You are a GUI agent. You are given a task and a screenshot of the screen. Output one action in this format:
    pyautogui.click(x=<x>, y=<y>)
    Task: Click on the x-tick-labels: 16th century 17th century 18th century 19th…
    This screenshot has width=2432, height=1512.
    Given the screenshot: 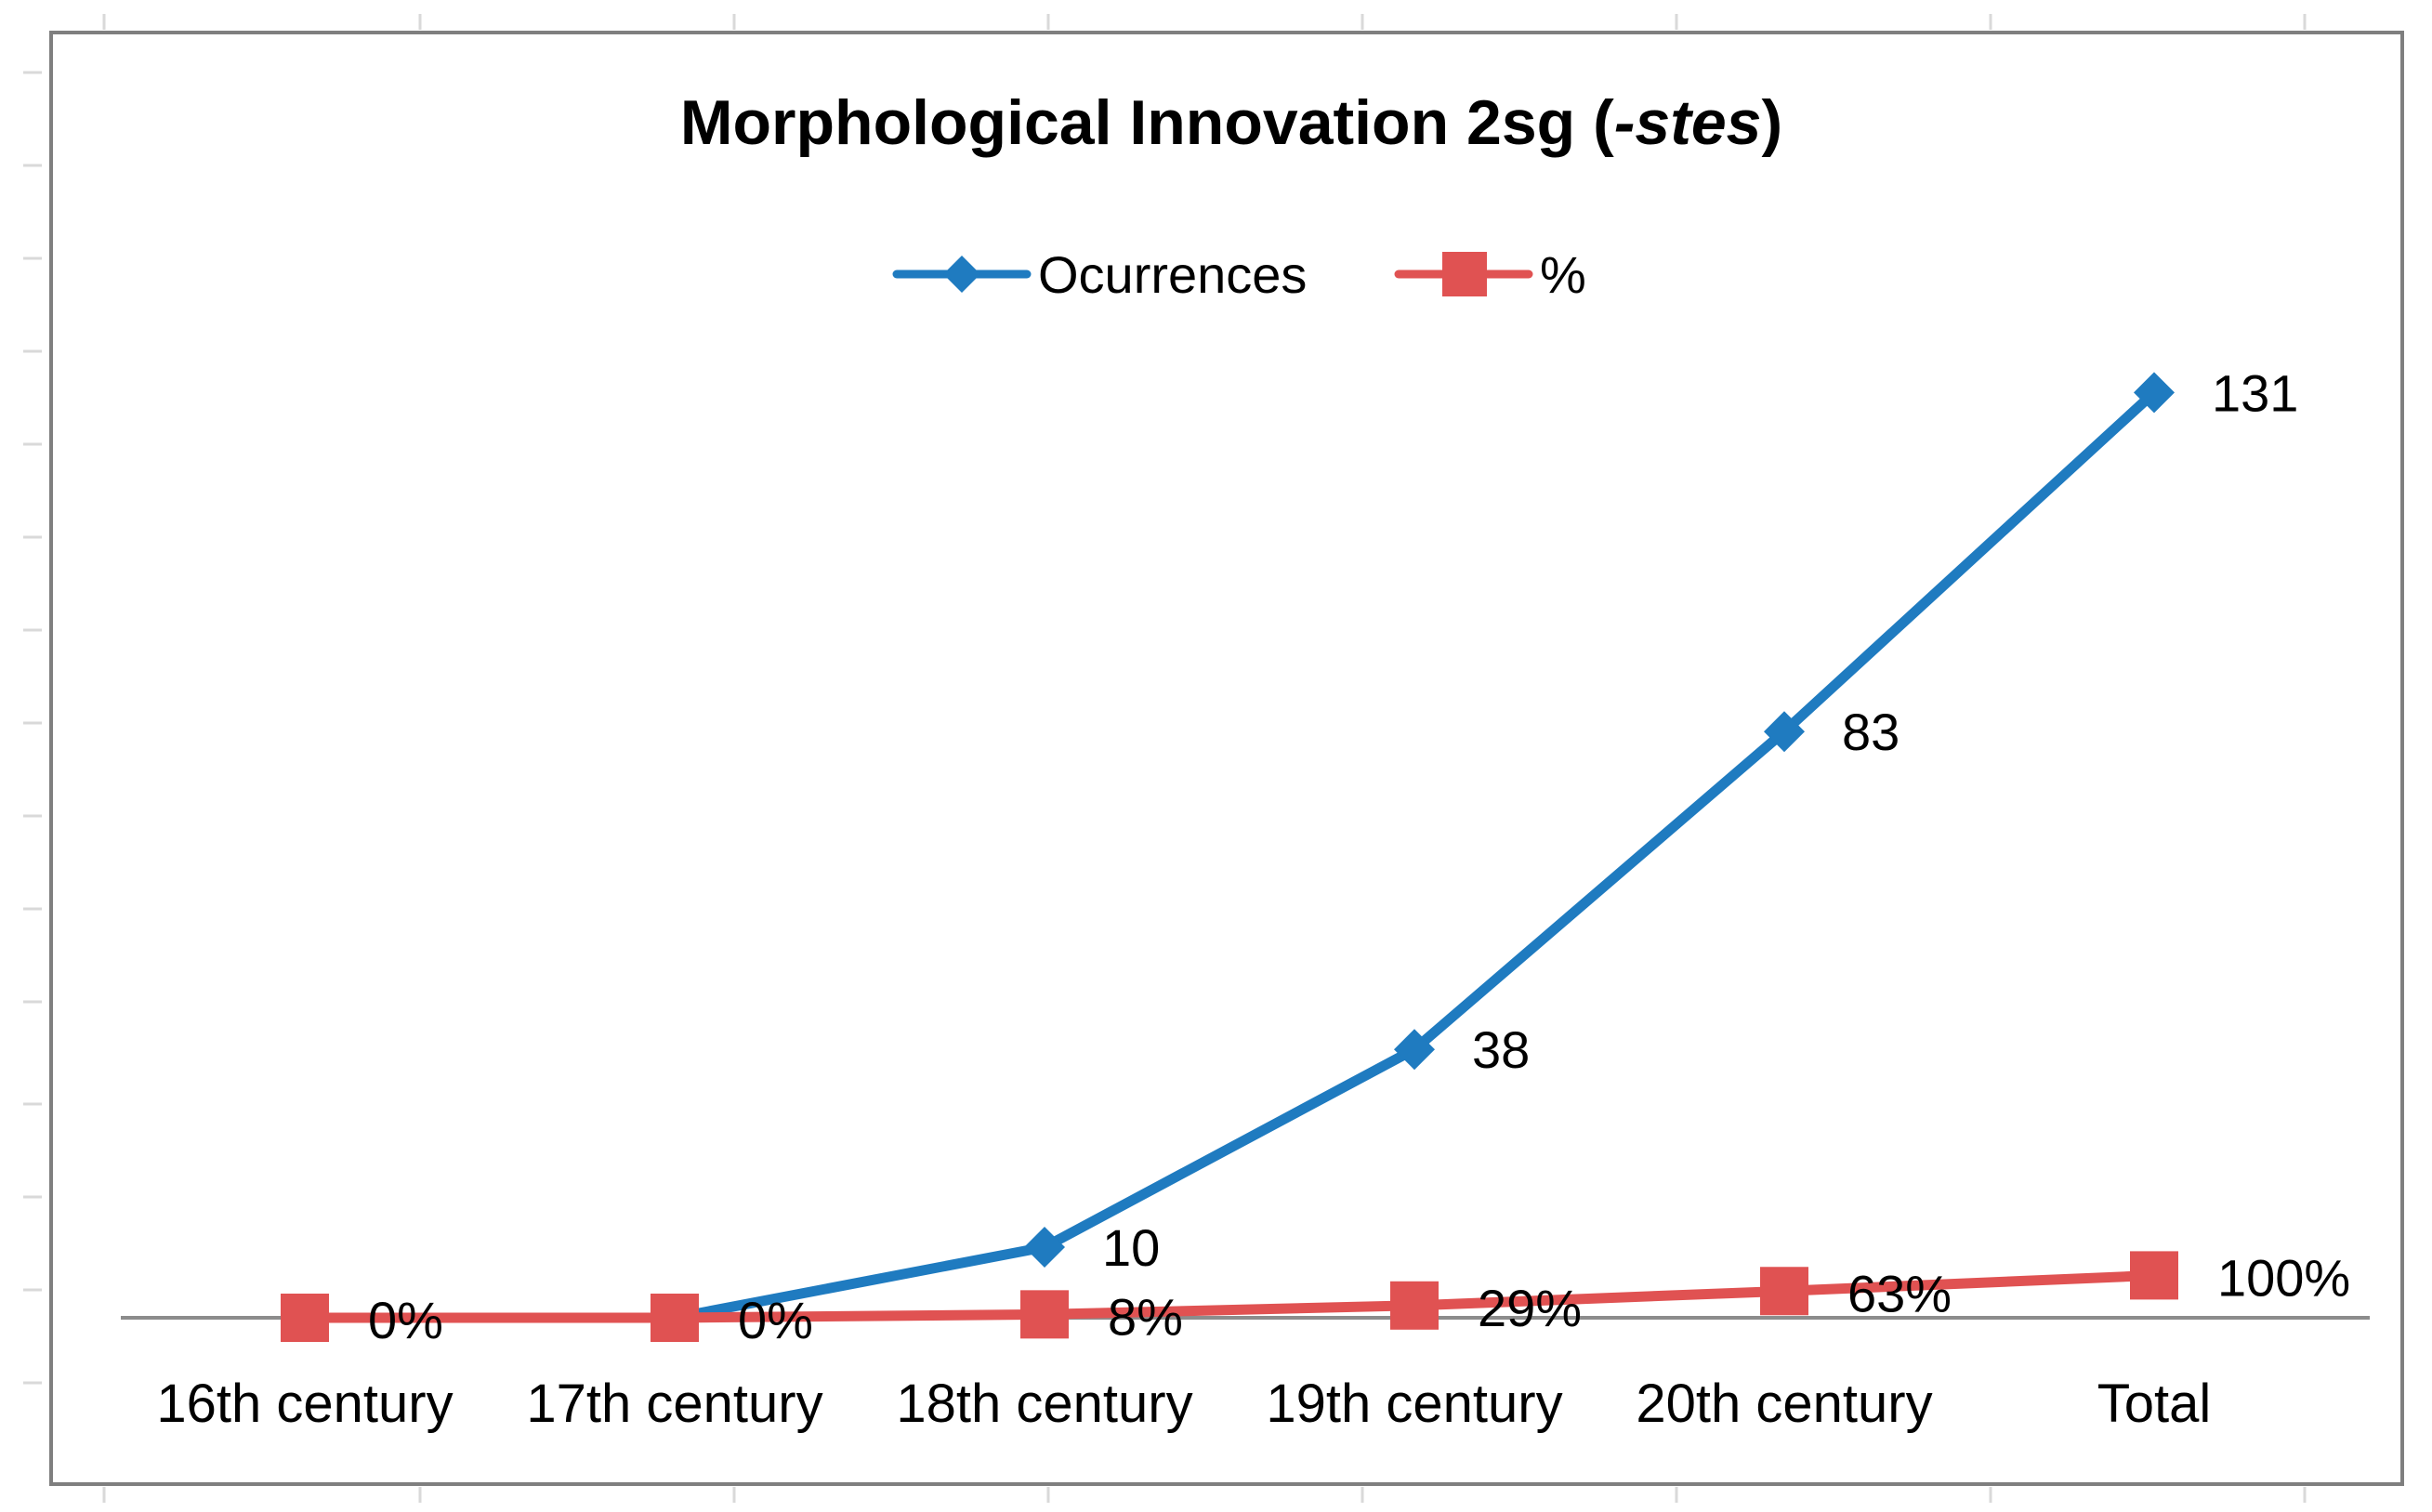 What is the action you would take?
    pyautogui.click(x=1183, y=1404)
    